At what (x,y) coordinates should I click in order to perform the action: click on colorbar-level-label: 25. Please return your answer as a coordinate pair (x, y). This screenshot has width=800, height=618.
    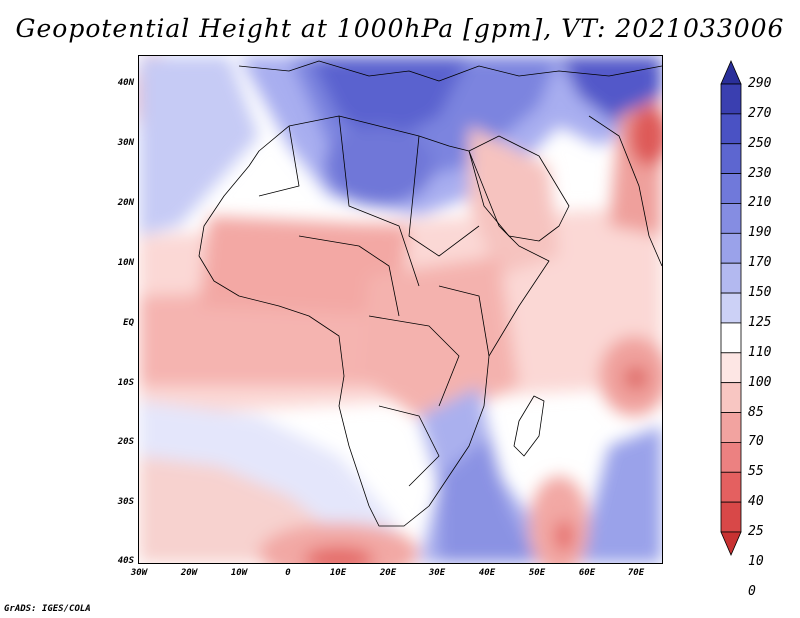
    Looking at the image, I should click on (756, 531).